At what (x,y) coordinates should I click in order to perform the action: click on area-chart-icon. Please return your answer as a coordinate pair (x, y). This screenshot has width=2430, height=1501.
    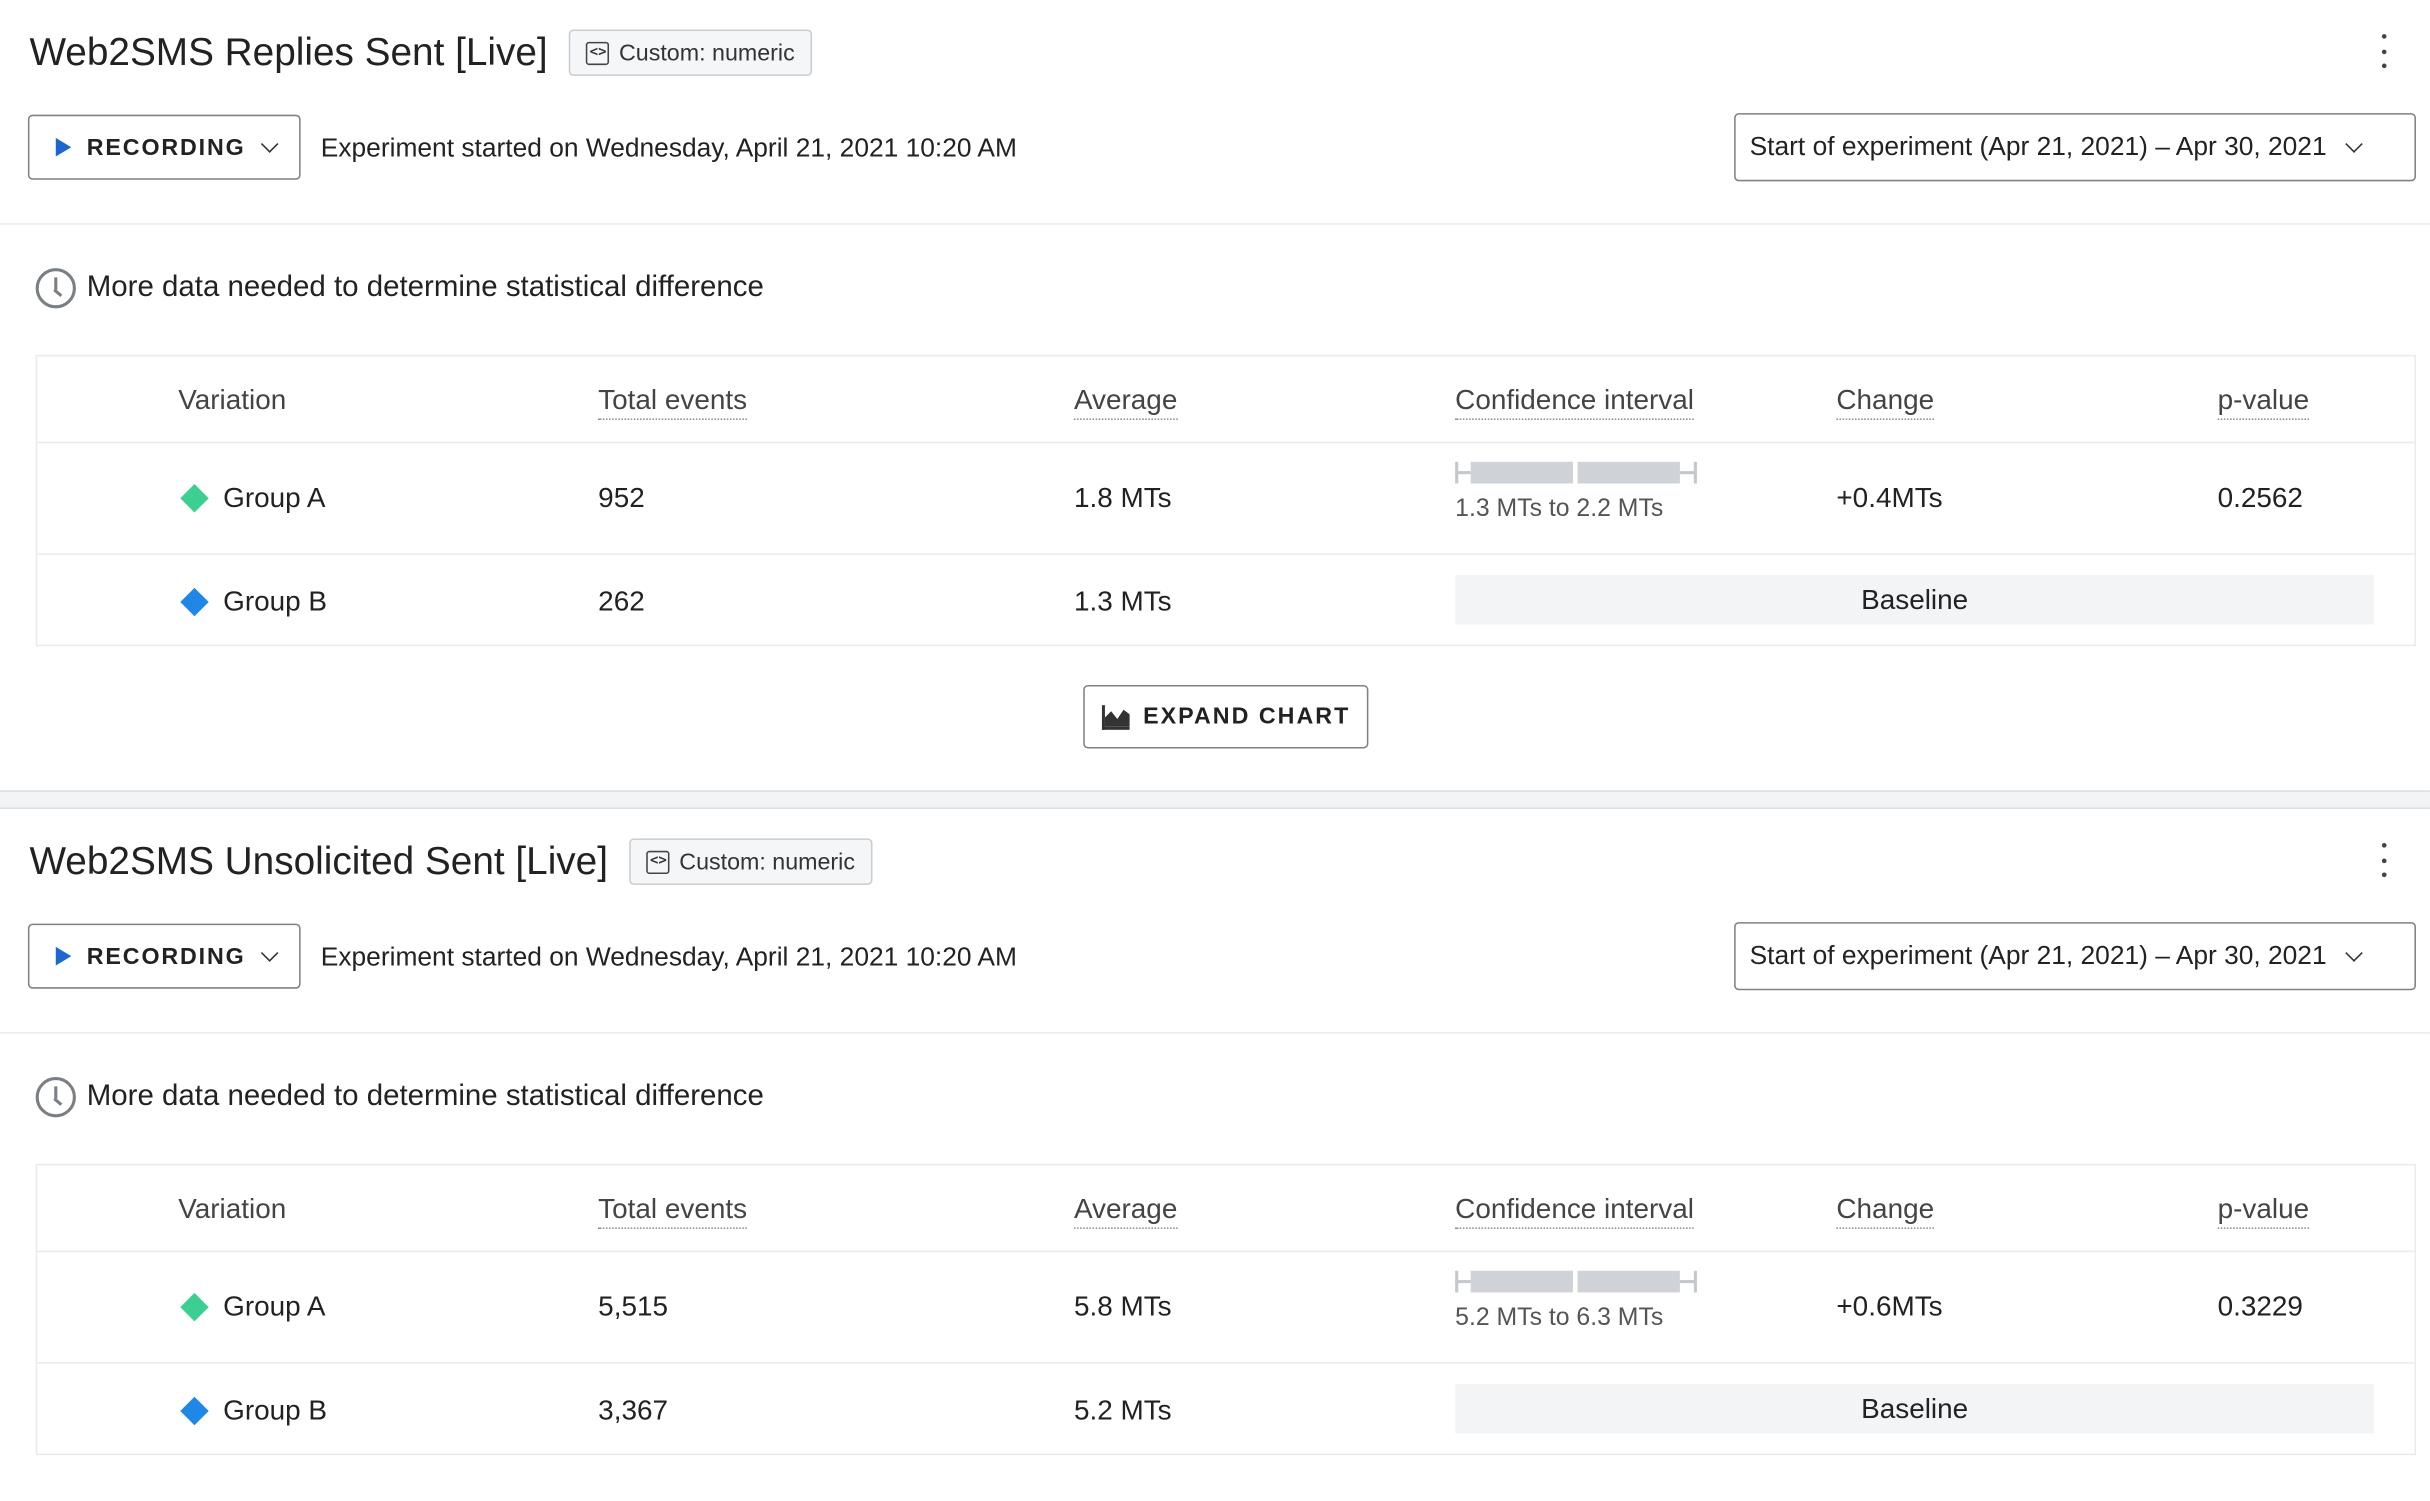
    Looking at the image, I should click on (1115, 717).